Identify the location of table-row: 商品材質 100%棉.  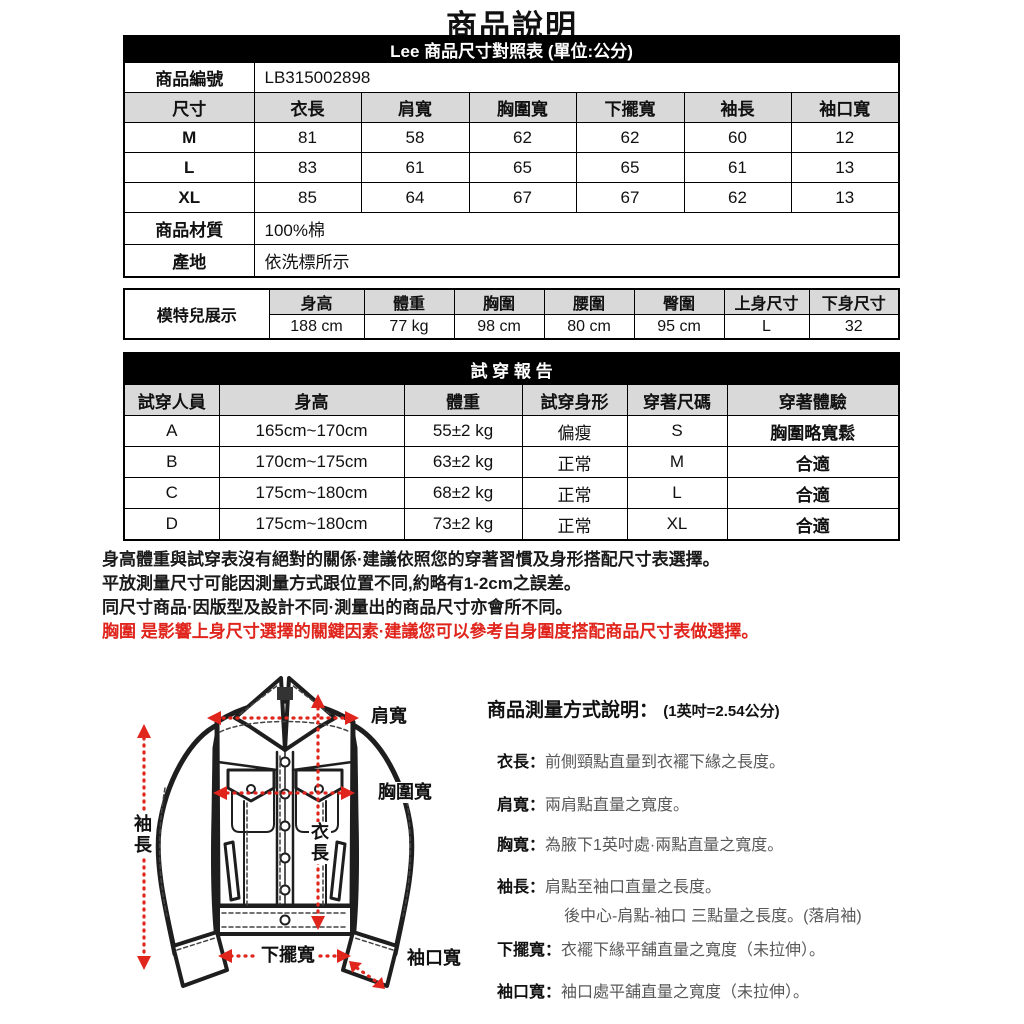
(511, 228).